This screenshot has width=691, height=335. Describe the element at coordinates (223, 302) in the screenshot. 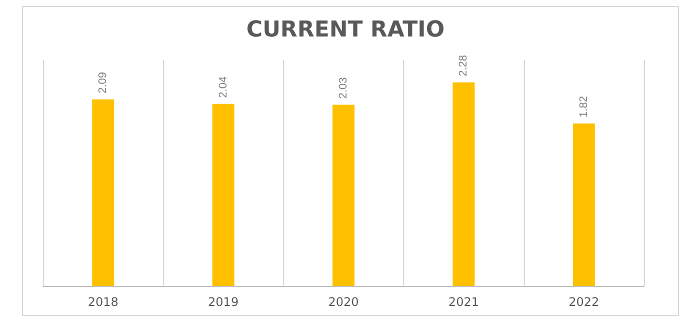

I see `x-tick-label: 2019` at that location.